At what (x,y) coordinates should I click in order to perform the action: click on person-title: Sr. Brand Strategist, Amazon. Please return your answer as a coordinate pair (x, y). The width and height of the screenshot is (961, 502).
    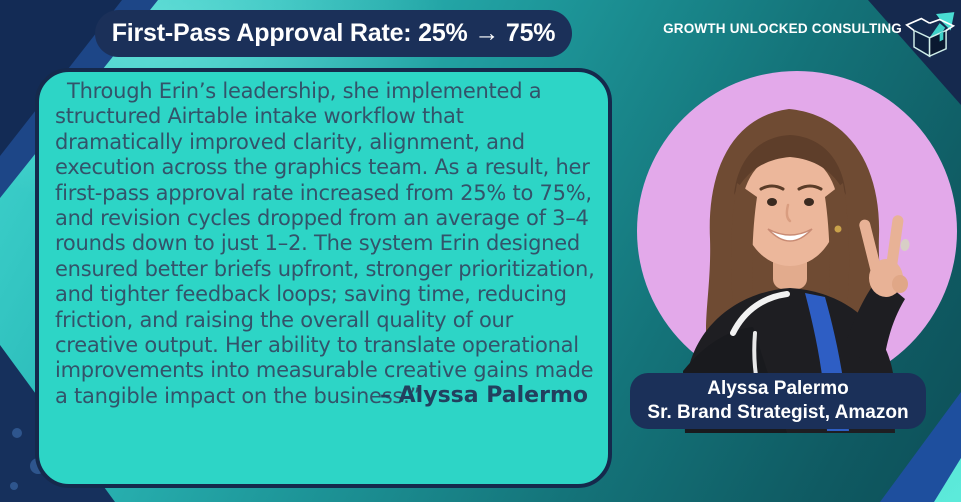
    Looking at the image, I should click on (778, 412).